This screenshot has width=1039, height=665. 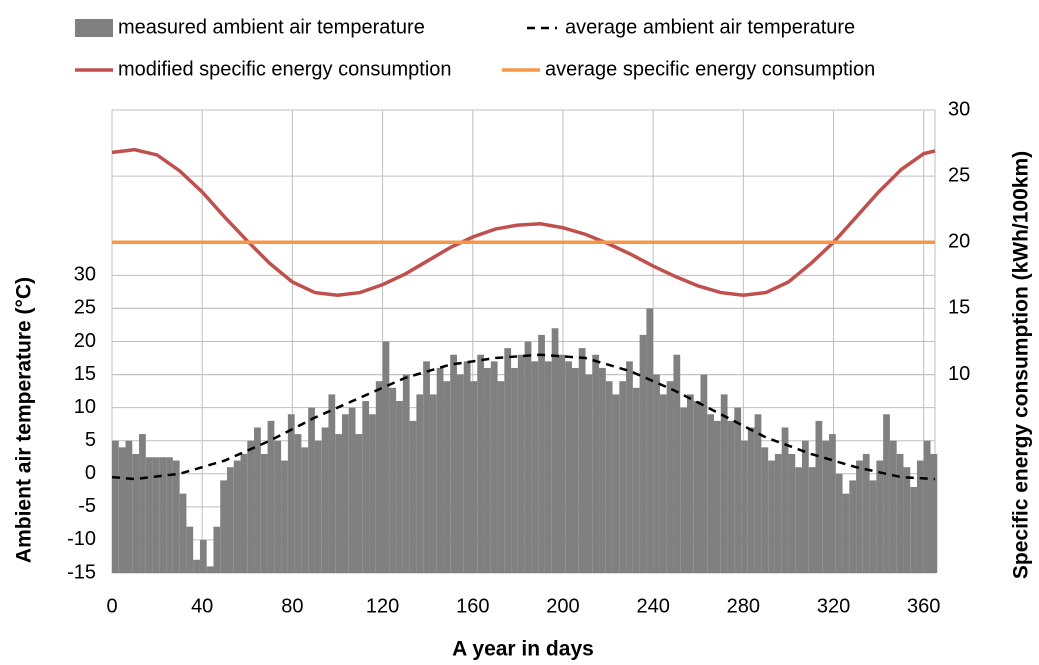 What do you see at coordinates (743, 606) in the screenshot?
I see `x-tick-label: 280` at bounding box center [743, 606].